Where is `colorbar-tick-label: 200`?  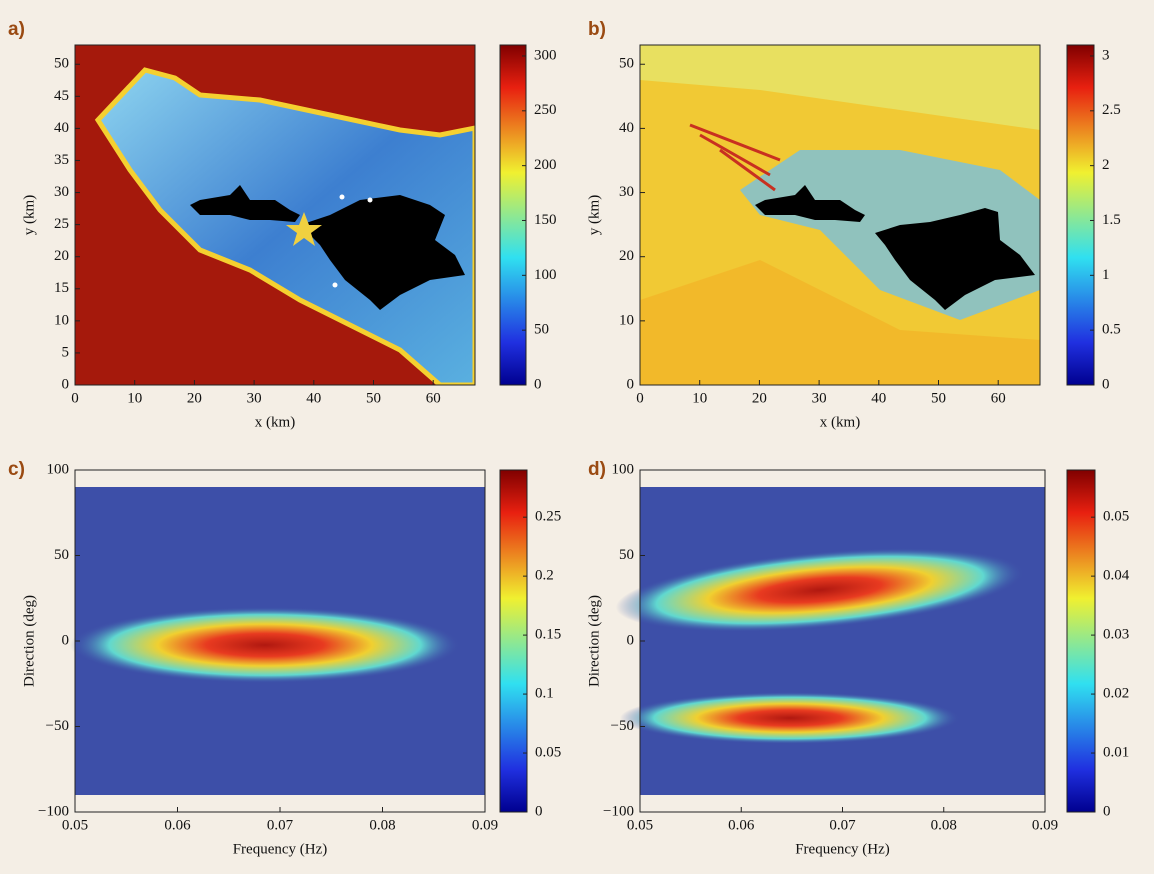 colorbar-tick-label: 200 is located at coordinates (545, 165).